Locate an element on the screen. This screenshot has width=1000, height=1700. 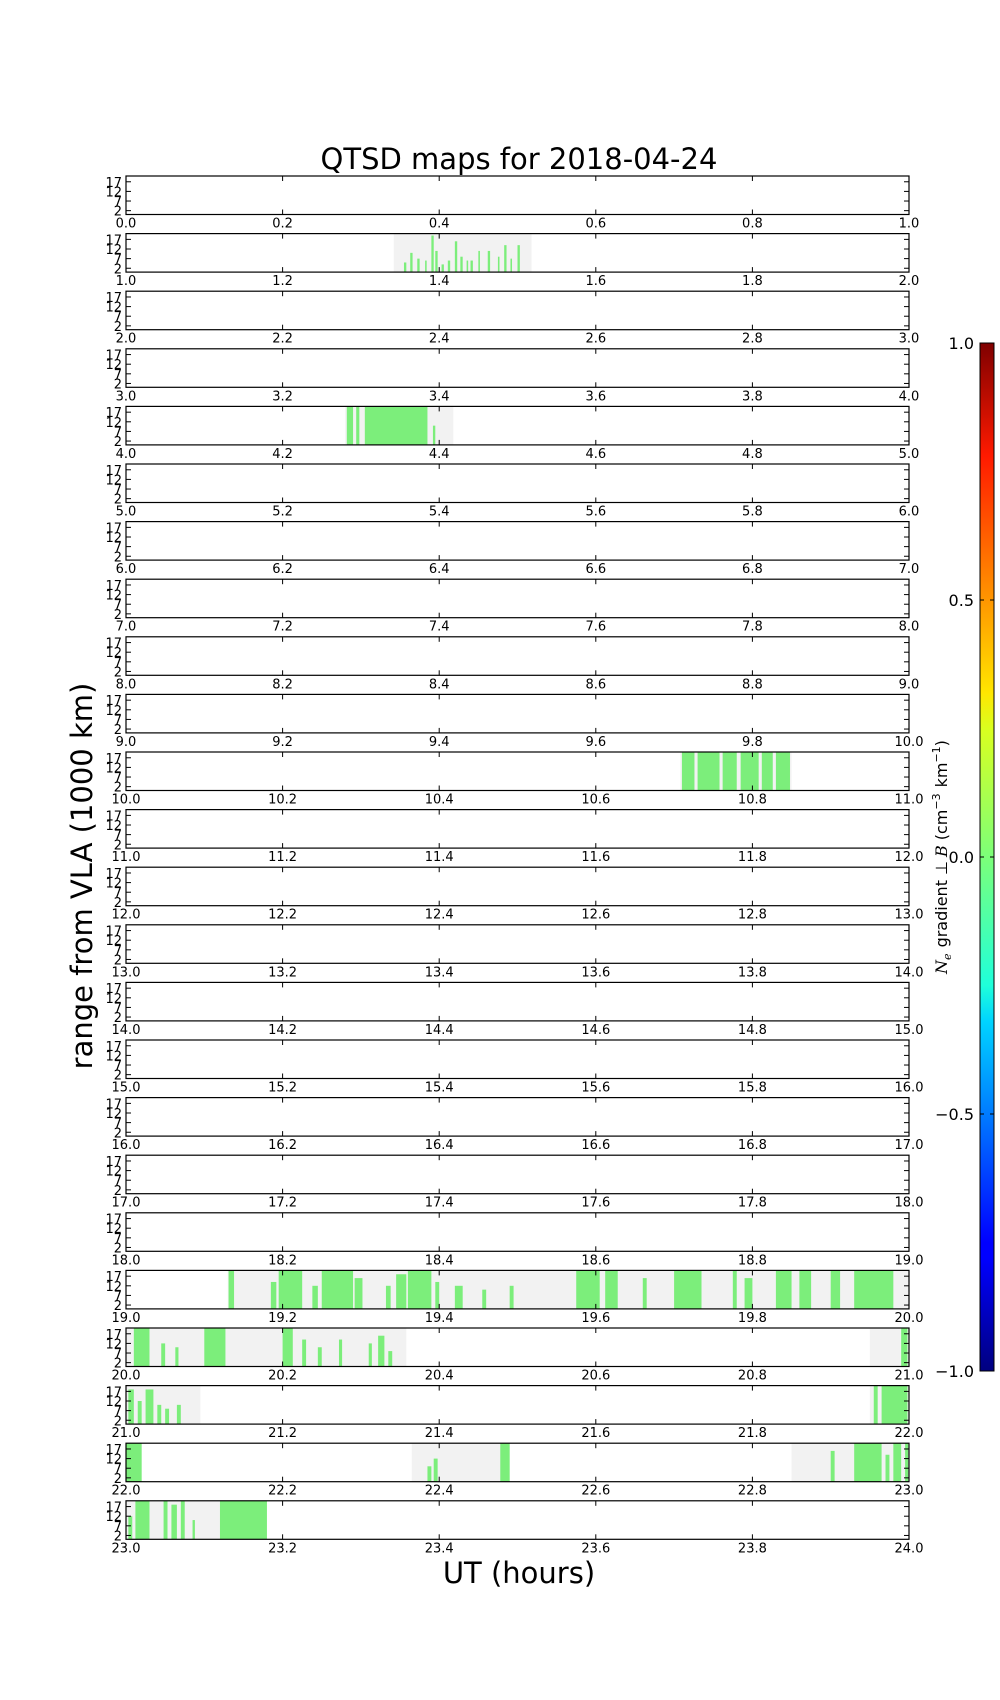
x-tick-label-18-0: 18.0 is located at coordinates (126, 1260).